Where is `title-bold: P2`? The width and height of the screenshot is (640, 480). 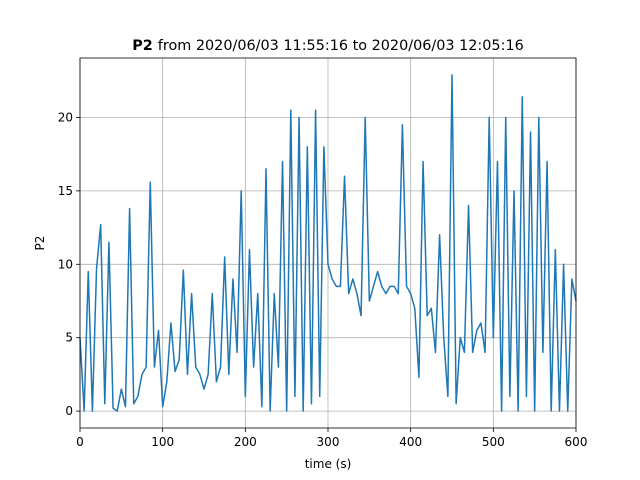
title-bold: P2 is located at coordinates (142, 46).